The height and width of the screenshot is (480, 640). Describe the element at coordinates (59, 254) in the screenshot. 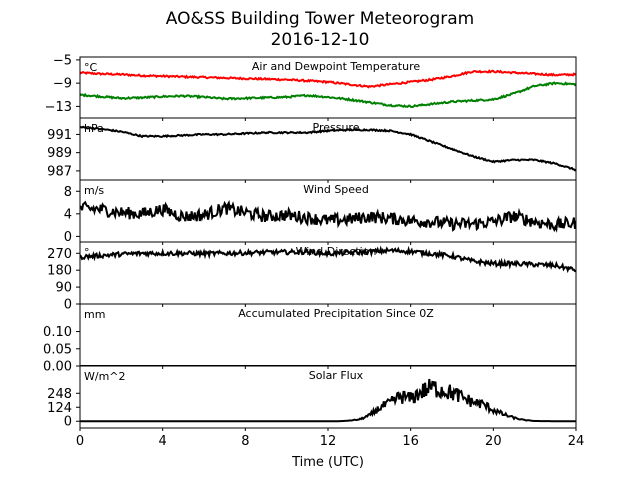

I see `y-tick-label-wind_dir: 270` at that location.